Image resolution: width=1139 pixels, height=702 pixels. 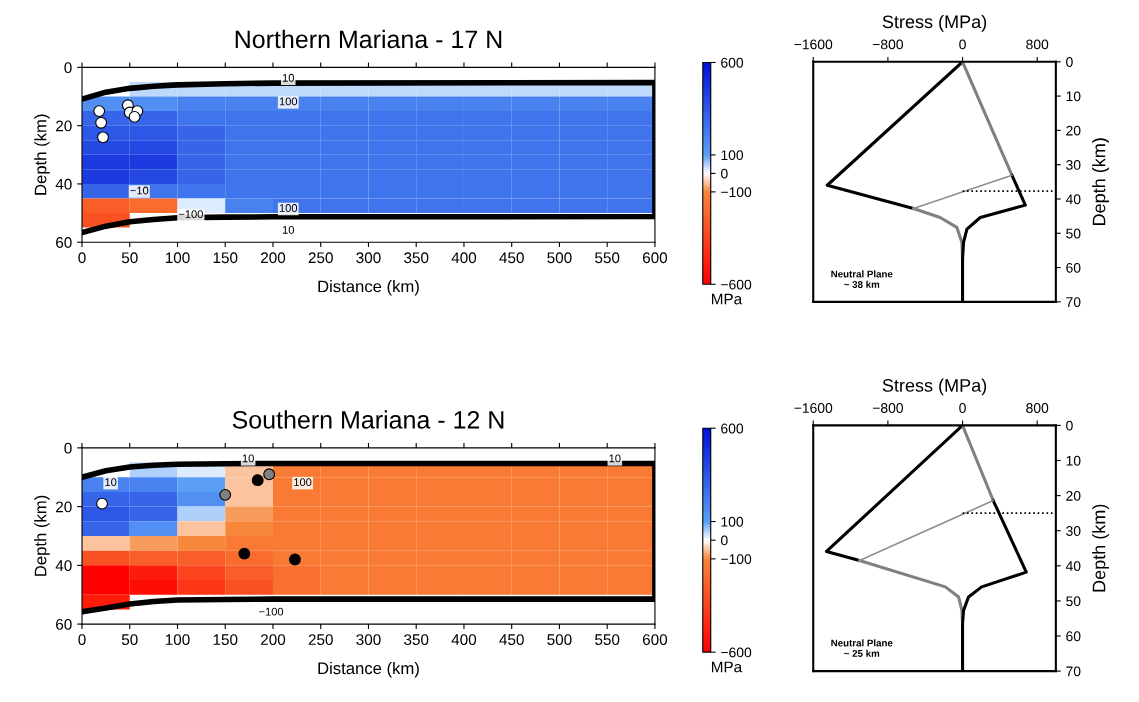 I want to click on annotation: Neutral Plane ~ 38 km, so click(x=862, y=279).